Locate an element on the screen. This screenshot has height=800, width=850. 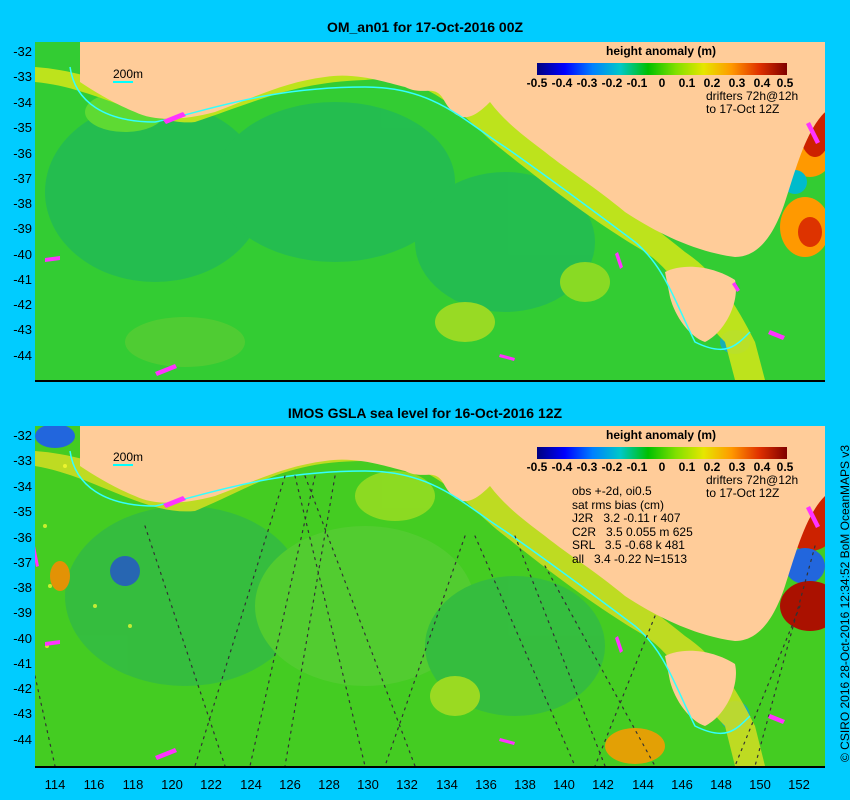
top-drifters-legend: drifters 72h@12h to 17-Oct 12Z is located at coordinates (752, 103).